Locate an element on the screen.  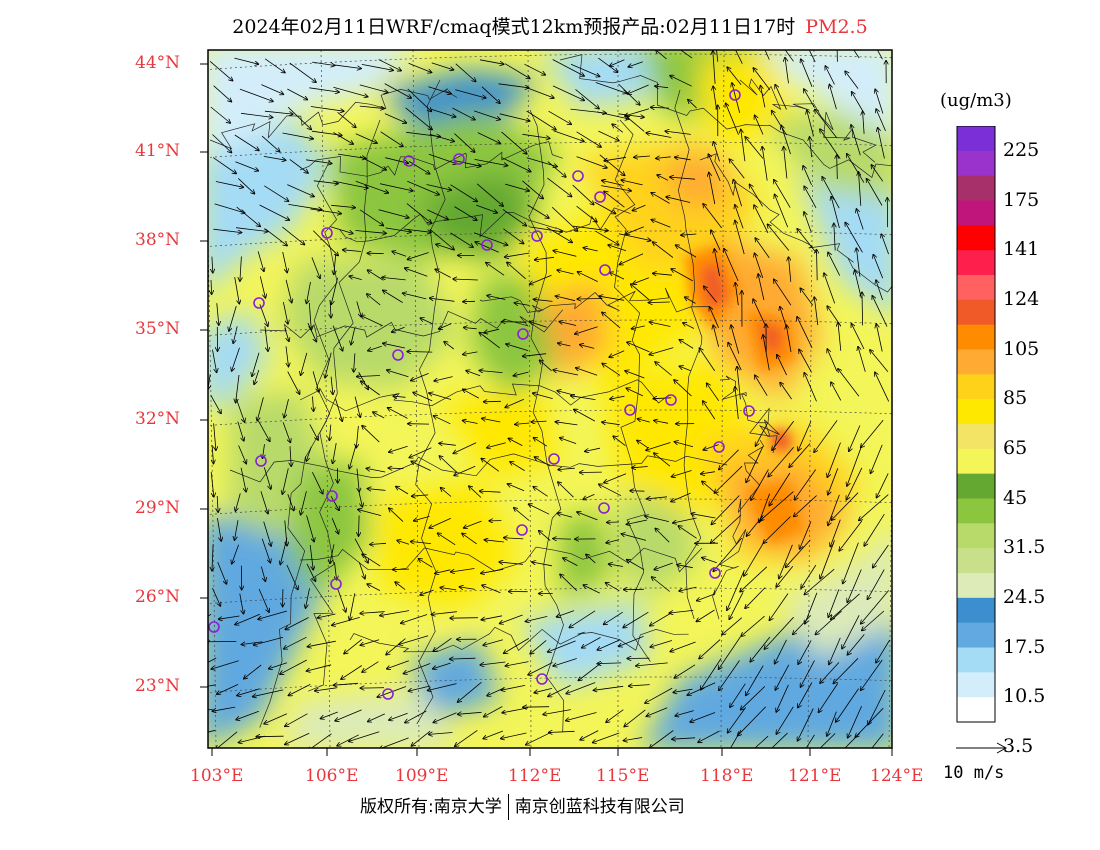
latitude-gridline is located at coordinates (550, 149).